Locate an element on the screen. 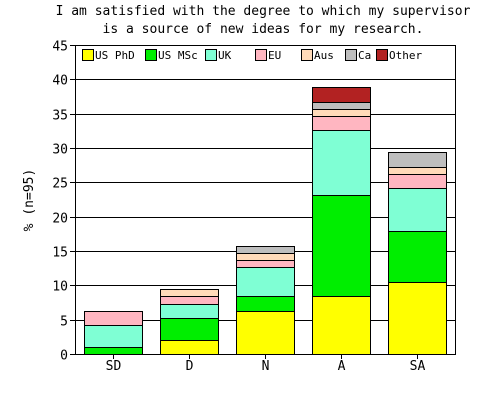 This screenshot has height=400, width=500. x-tick-label: SA is located at coordinates (418, 366).